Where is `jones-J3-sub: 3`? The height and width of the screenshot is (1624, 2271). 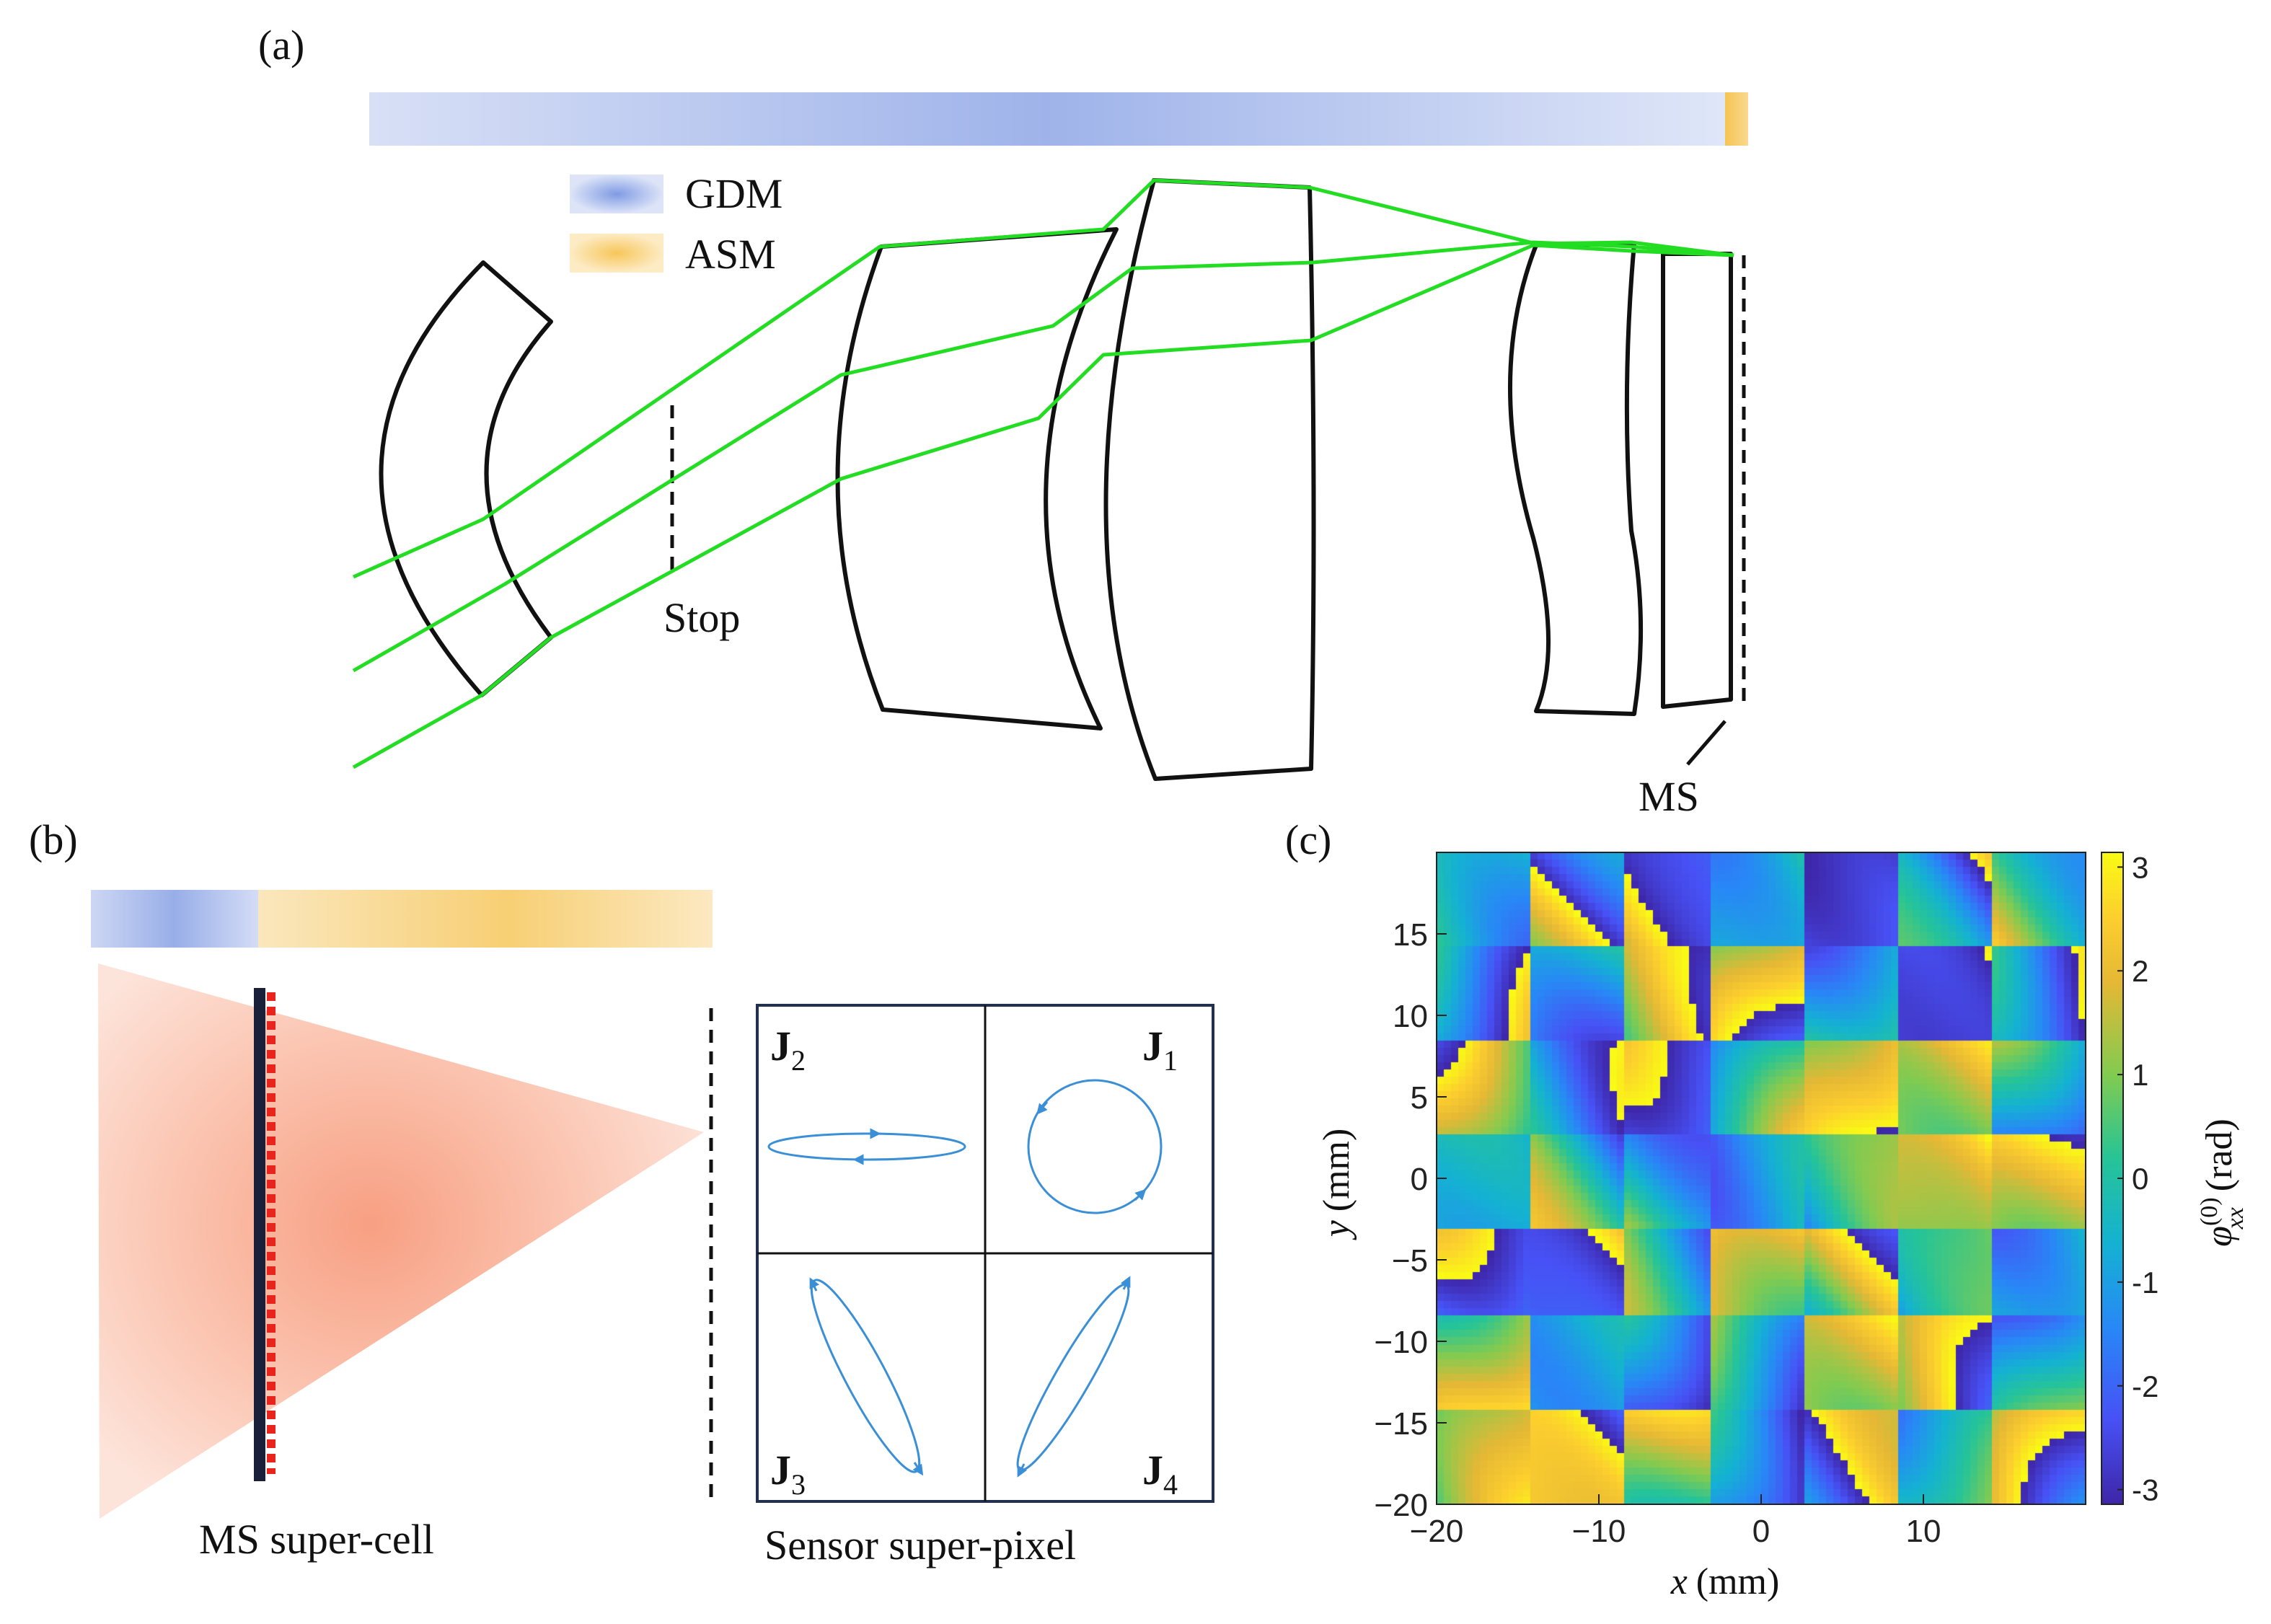
jones-J3-sub: 3 is located at coordinates (798, 1485).